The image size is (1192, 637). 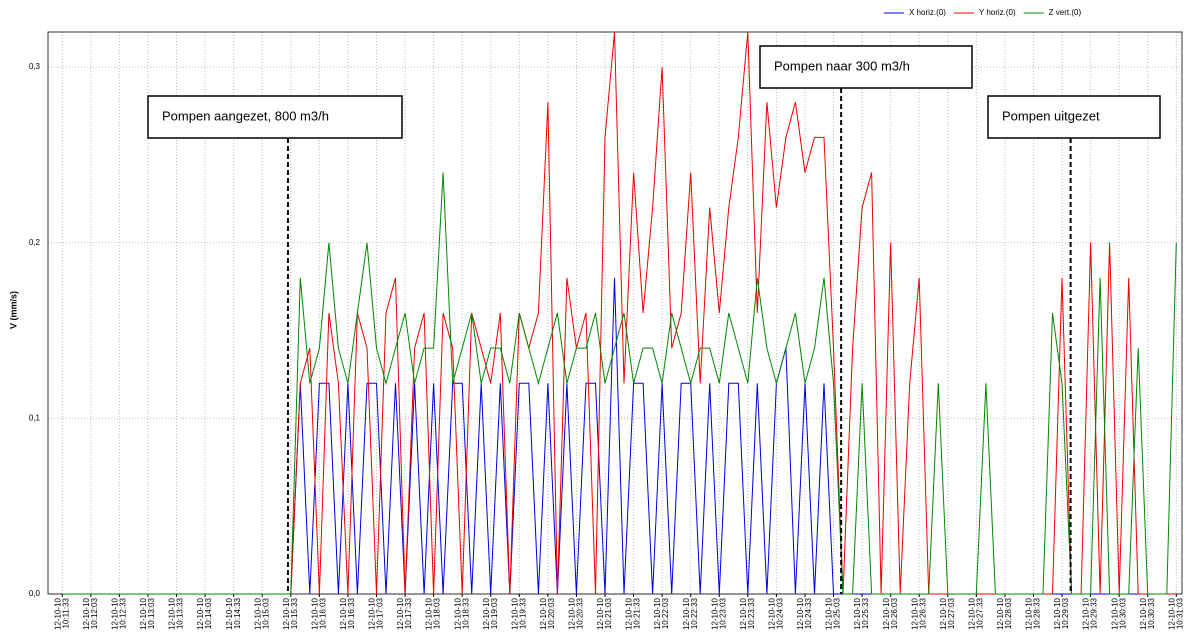 I want to click on x-tick-time: 10:25:03, so click(x=837, y=613).